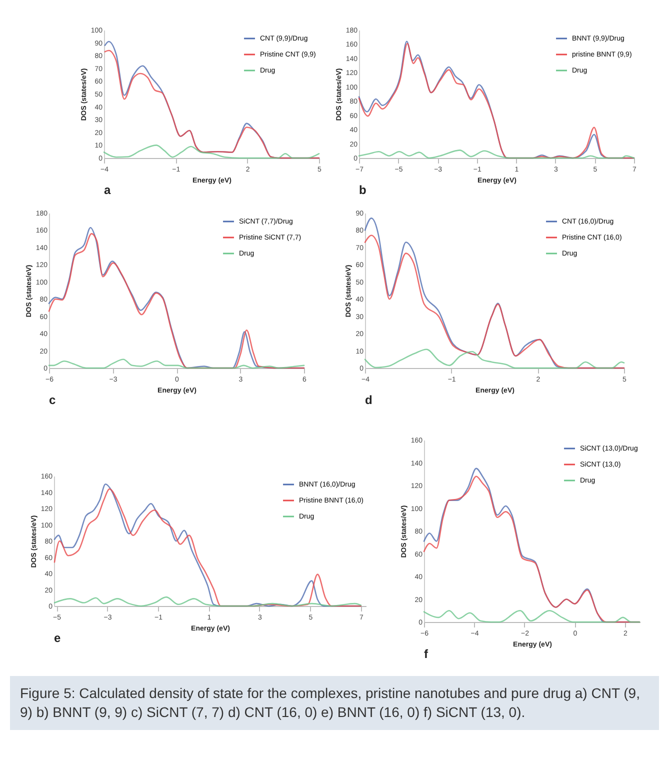  Describe the element at coordinates (107, 190) in the screenshot. I see `text: a` at that location.